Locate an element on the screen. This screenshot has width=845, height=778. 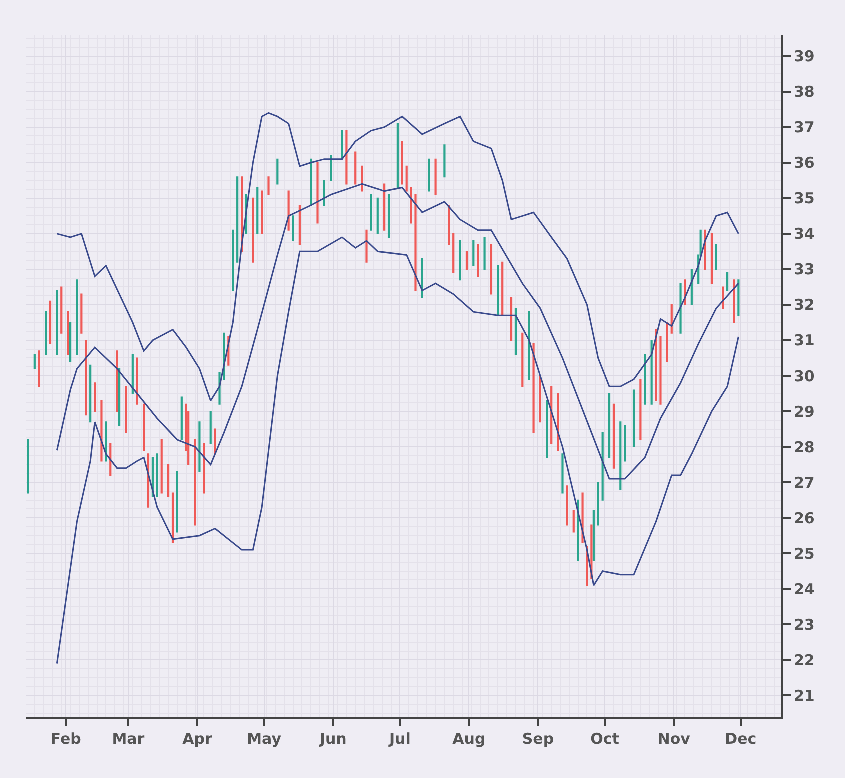
x-tick-label: Jul is located at coordinates (399, 739).